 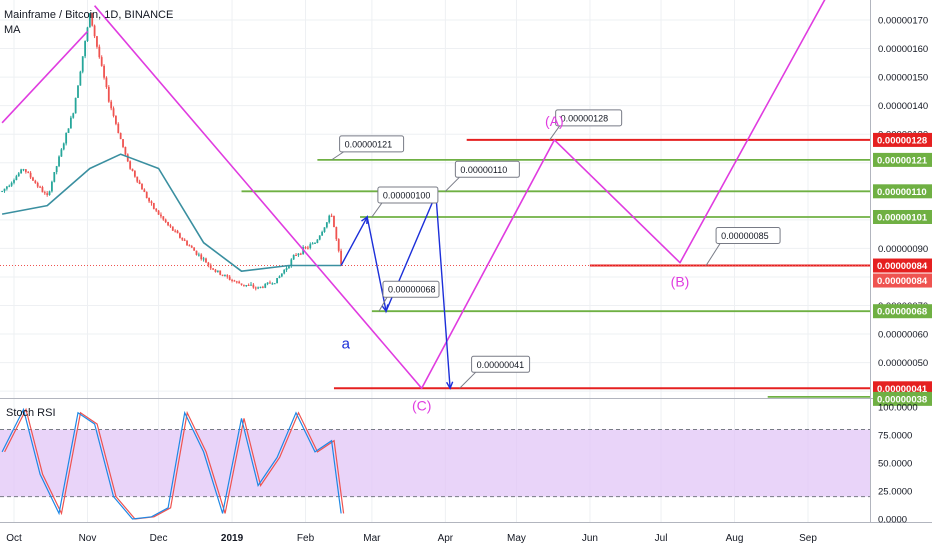 I want to click on callout-text: 0.00000041, so click(x=501, y=365).